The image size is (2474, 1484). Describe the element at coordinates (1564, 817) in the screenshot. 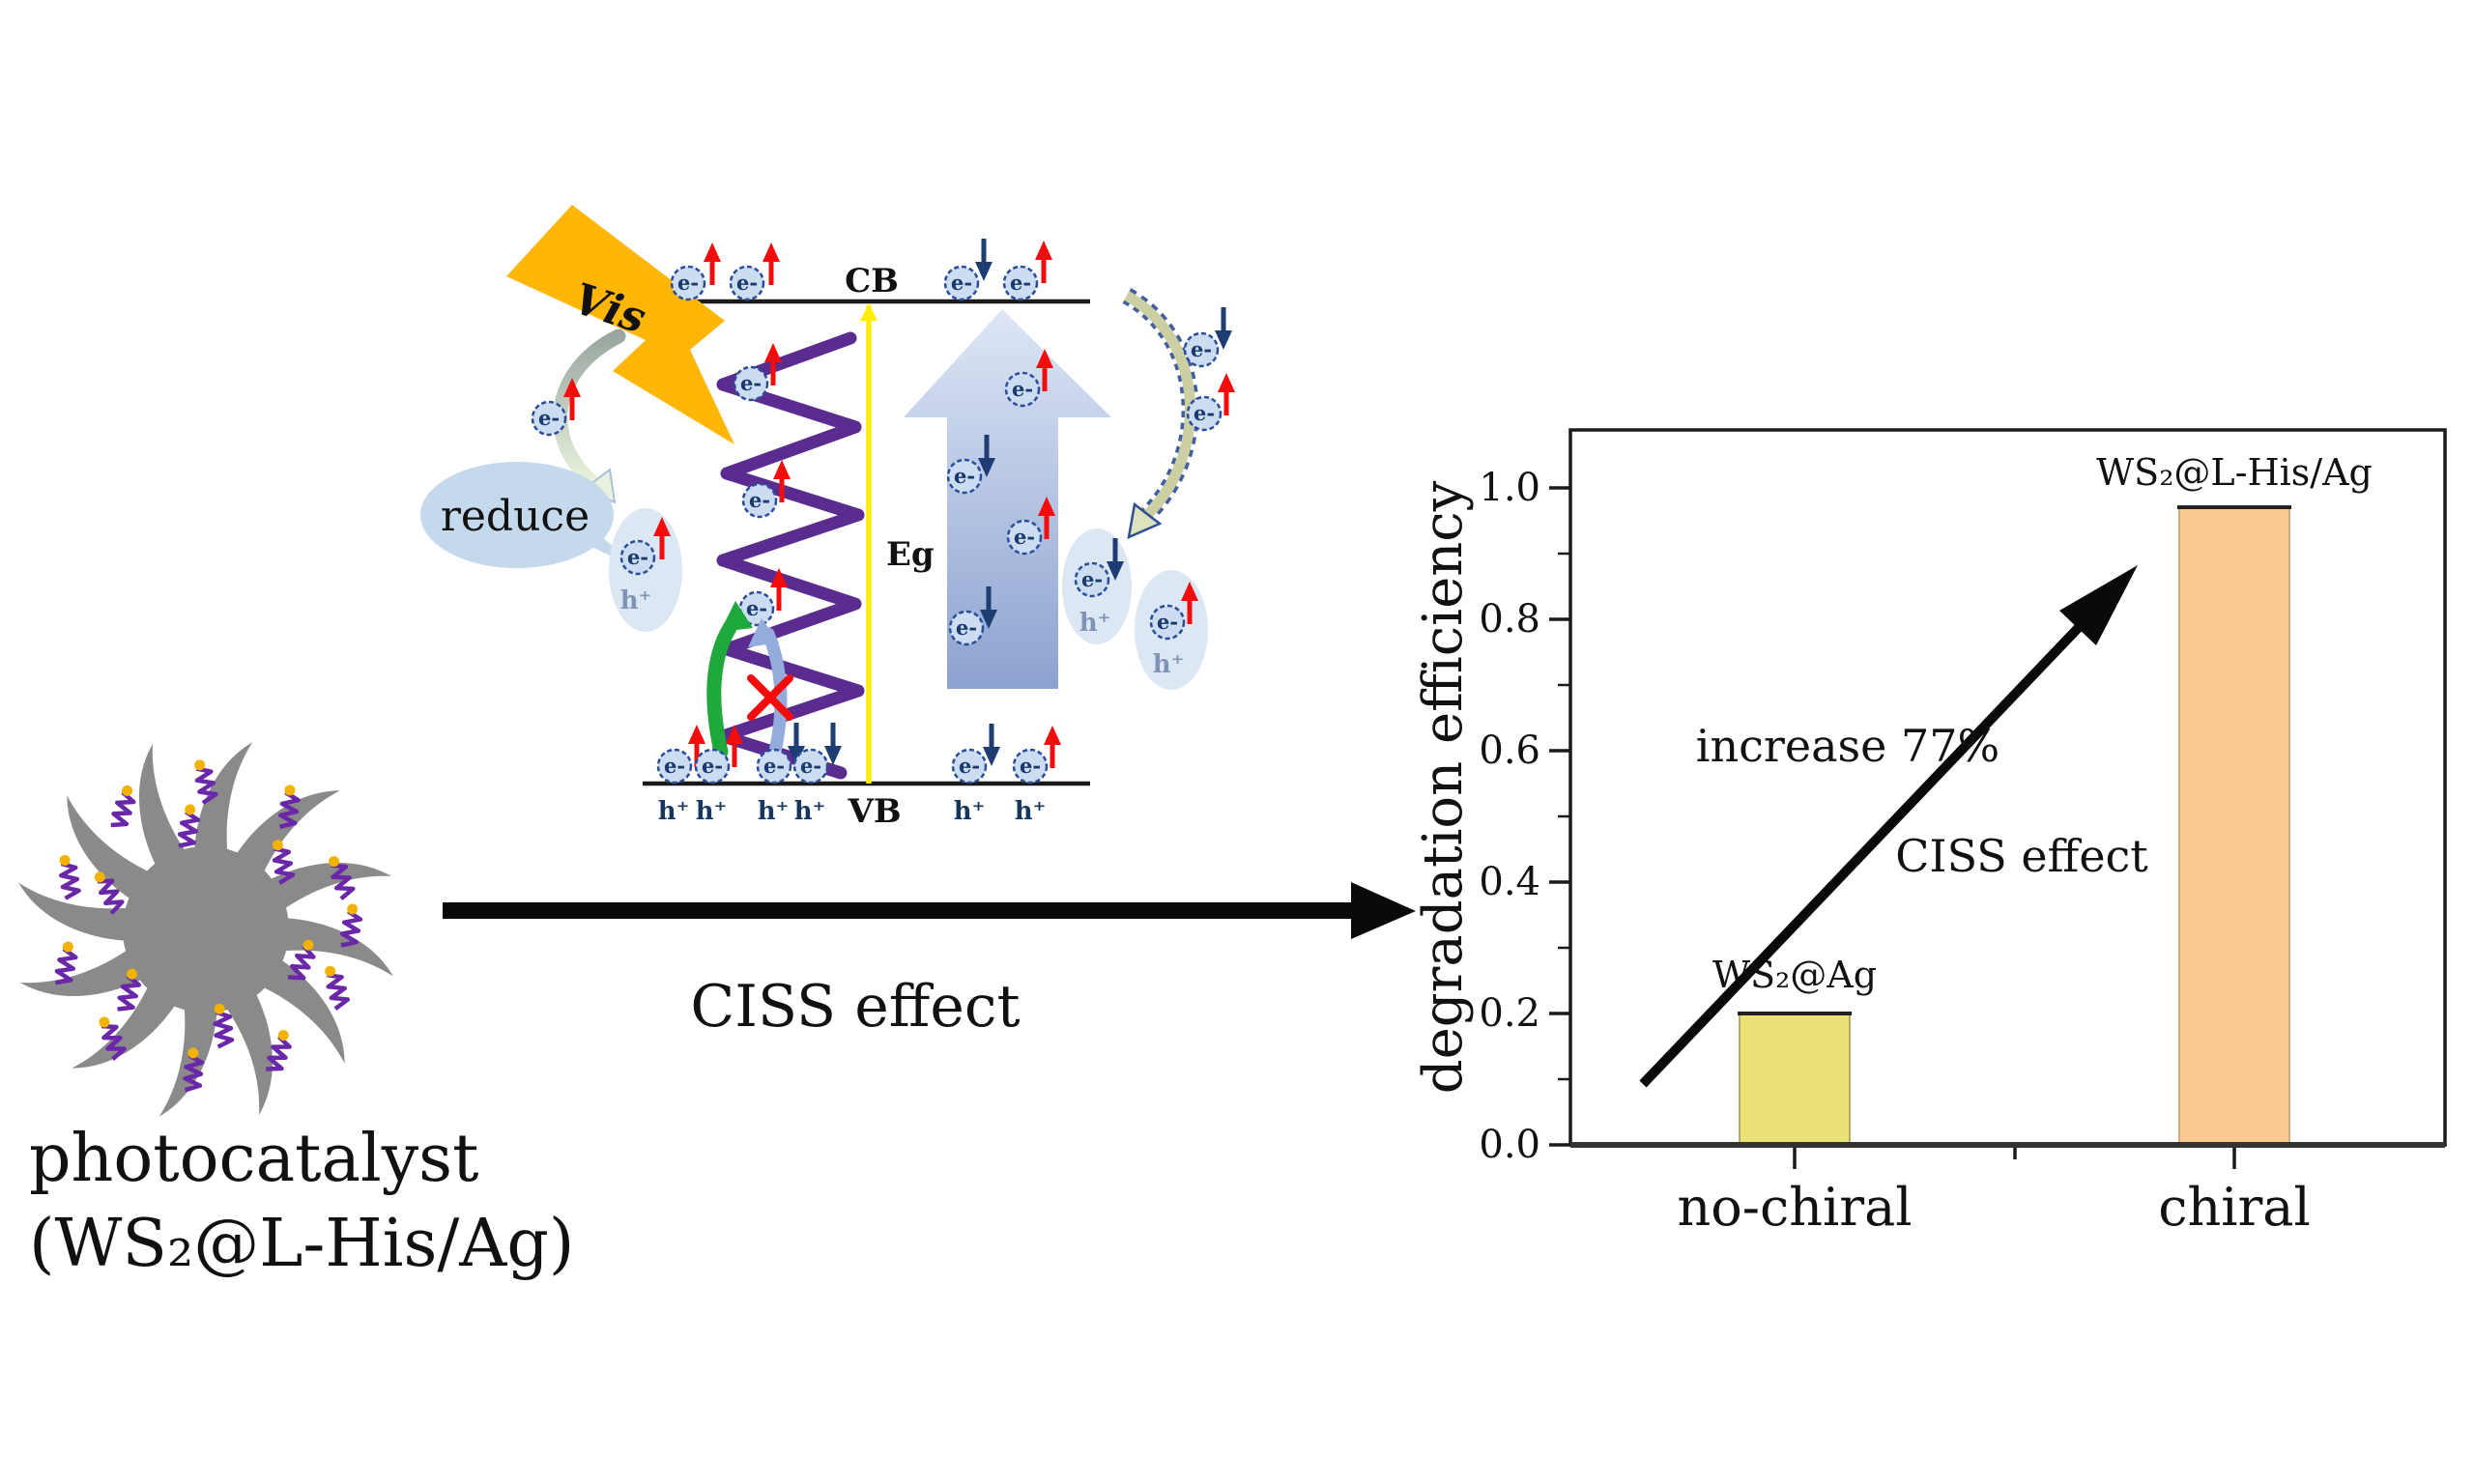

I see `y-minor-ticks` at that location.